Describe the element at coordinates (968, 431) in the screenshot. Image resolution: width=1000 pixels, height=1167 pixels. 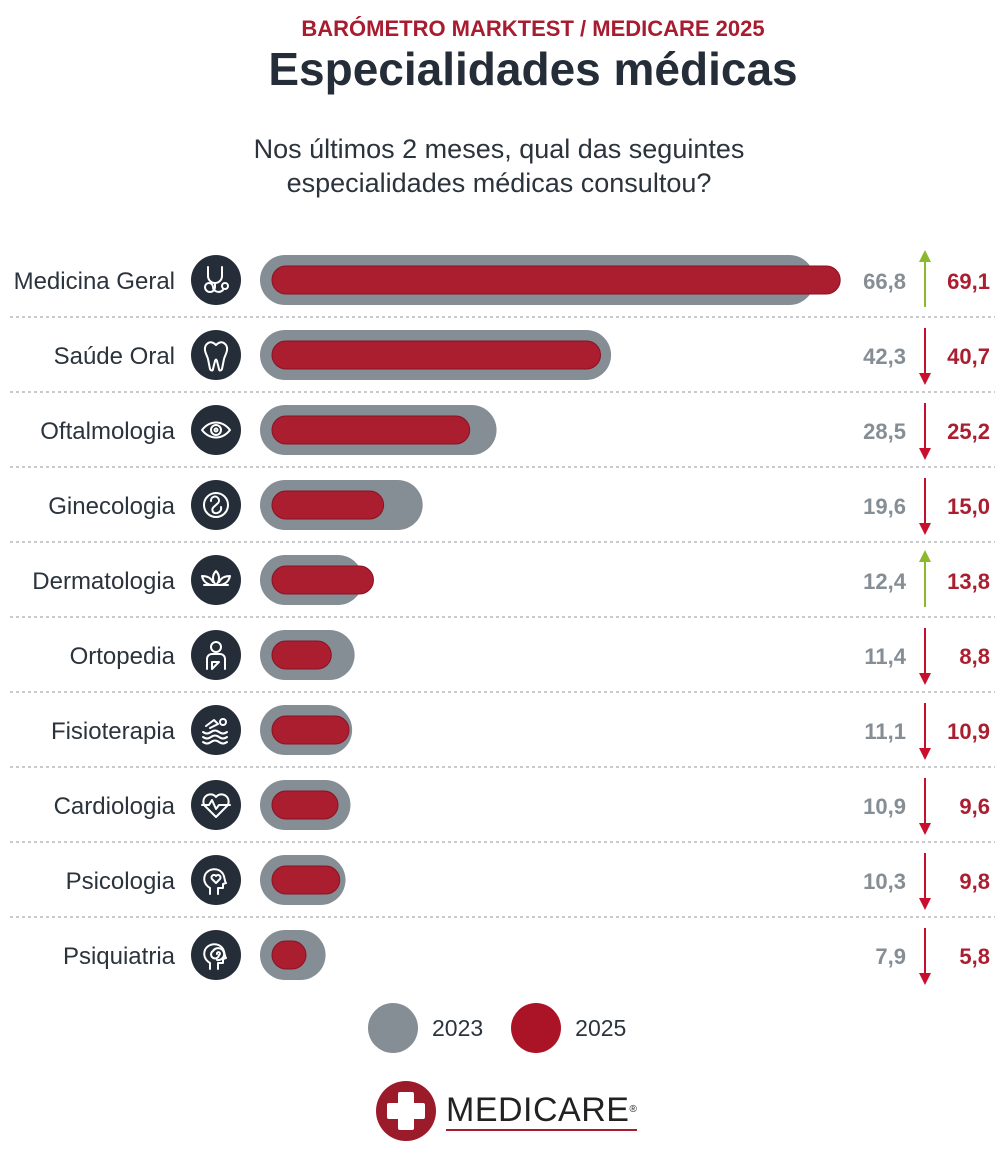
I see `value-2025: 25,2` at that location.